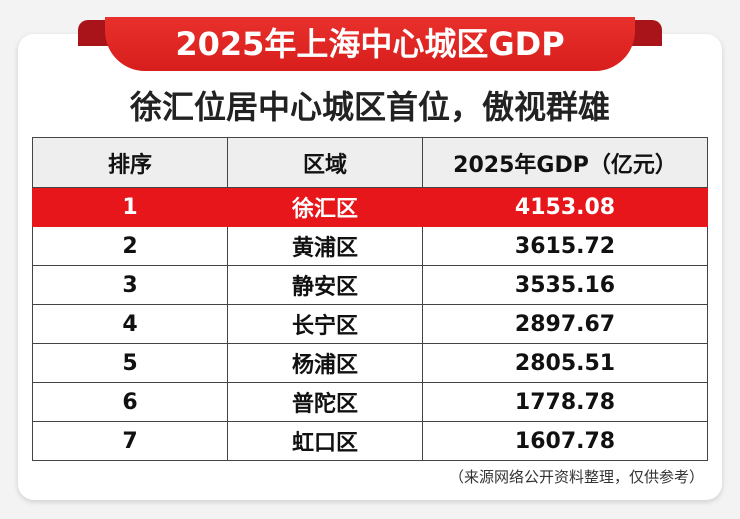  I want to click on district-cell: 杨浦区, so click(325, 363).